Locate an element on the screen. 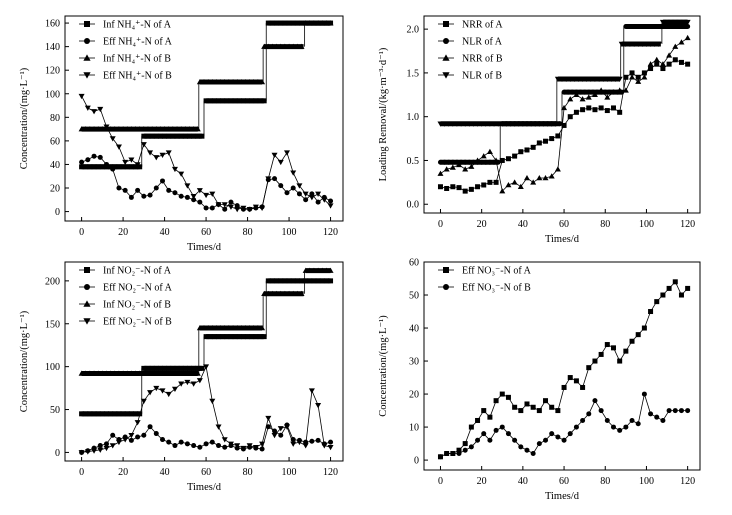 This screenshot has height=515, width=732. x-tick-label: 80 is located at coordinates (605, 481).